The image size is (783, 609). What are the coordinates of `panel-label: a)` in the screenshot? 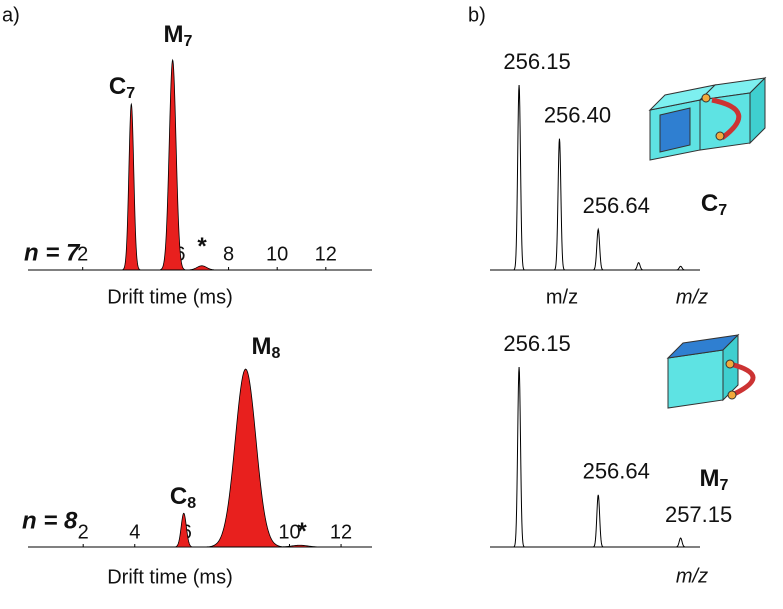 It's located at (11, 15).